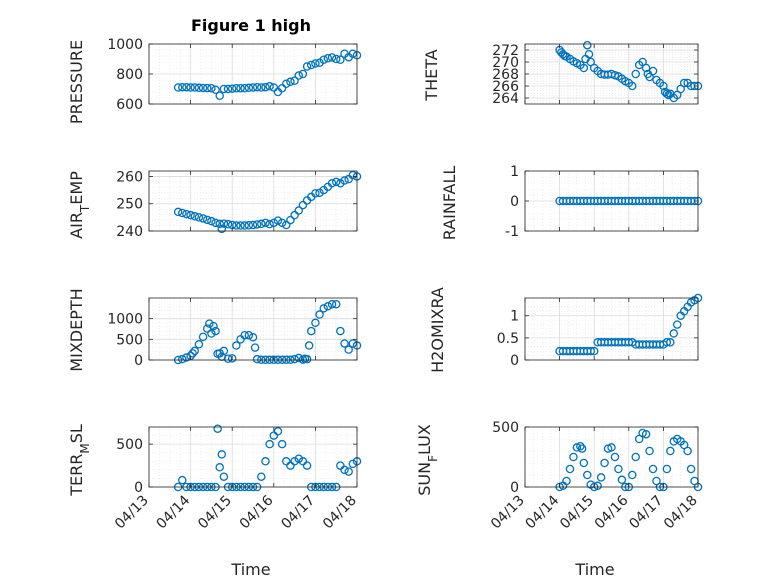 This screenshot has height=583, width=778. I want to click on pressure-plot-area: 600 800 1000, so click(234, 75).